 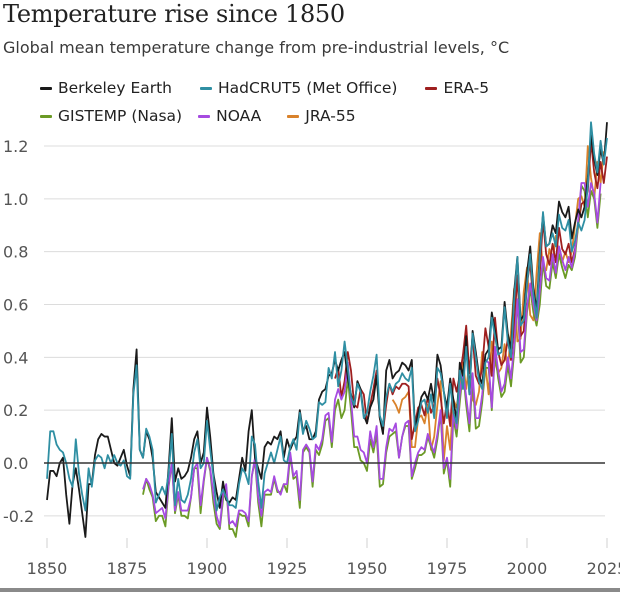 I want to click on x-tick-label: 1875, so click(x=127, y=568).